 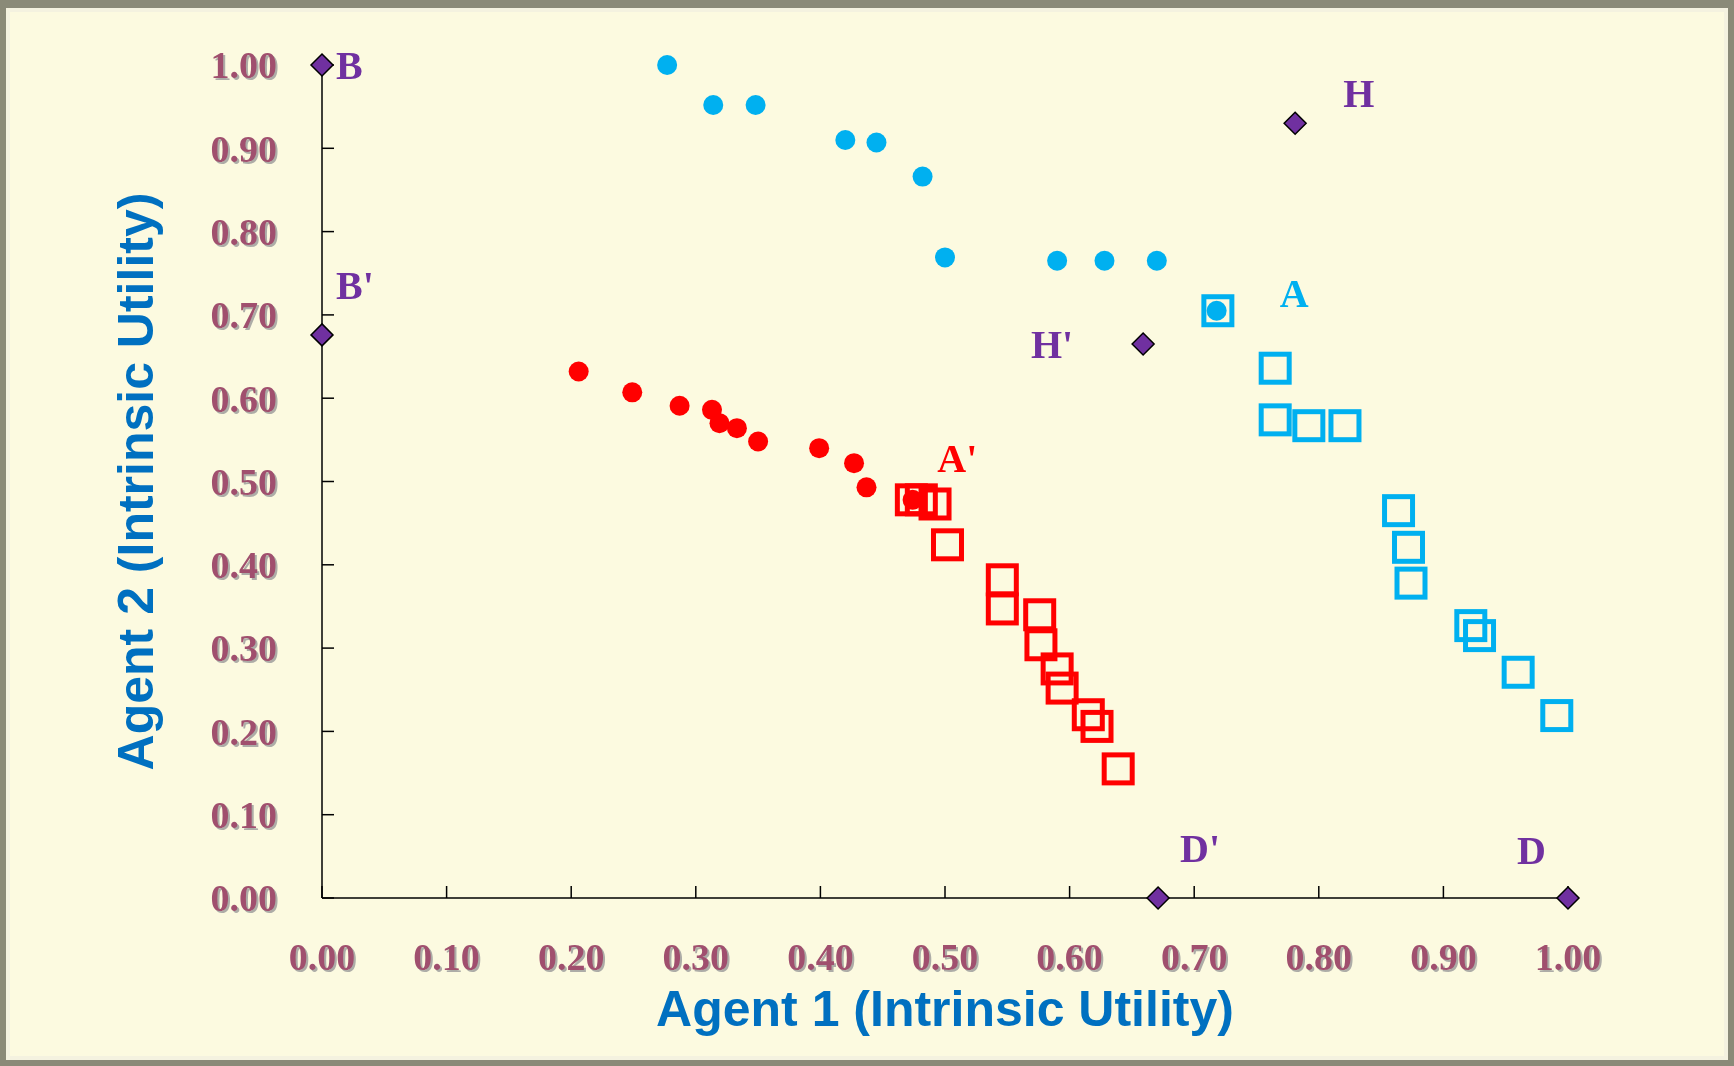 What do you see at coordinates (696, 957) in the screenshot?
I see `x-tick-label: 0.30` at bounding box center [696, 957].